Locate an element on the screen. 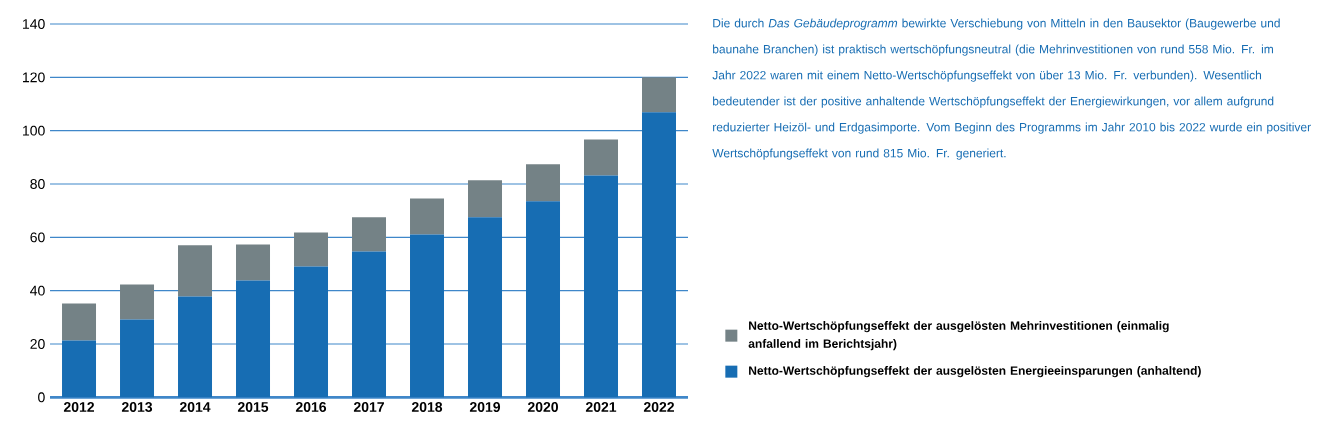 The width and height of the screenshot is (1340, 421). x-tick-label: 2017 is located at coordinates (368, 407).